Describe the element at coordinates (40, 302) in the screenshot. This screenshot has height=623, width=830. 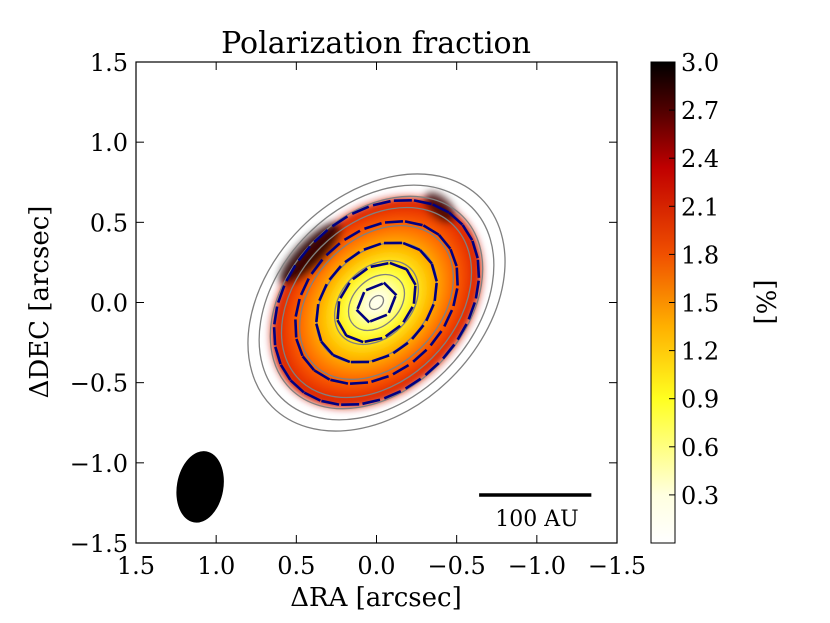
I see `y-axis-label: ΔDEC [arcsec]` at that location.